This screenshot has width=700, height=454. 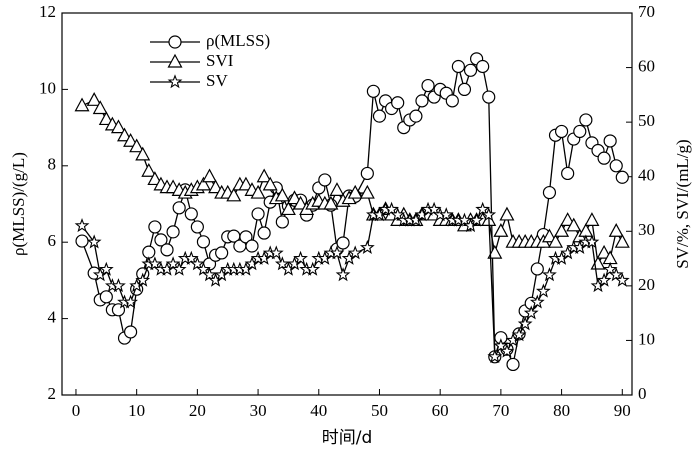 I want to click on y-axis-label: ρ(MLSS)/(g/L), so click(x=18, y=204).